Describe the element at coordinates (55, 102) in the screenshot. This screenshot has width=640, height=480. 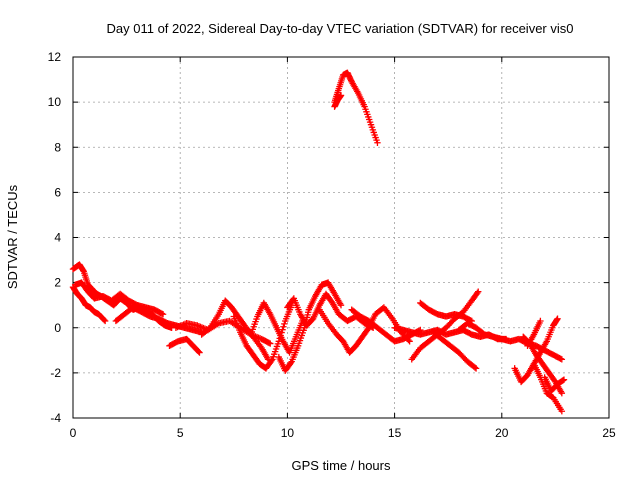
I see `y-tick-label: 10` at that location.